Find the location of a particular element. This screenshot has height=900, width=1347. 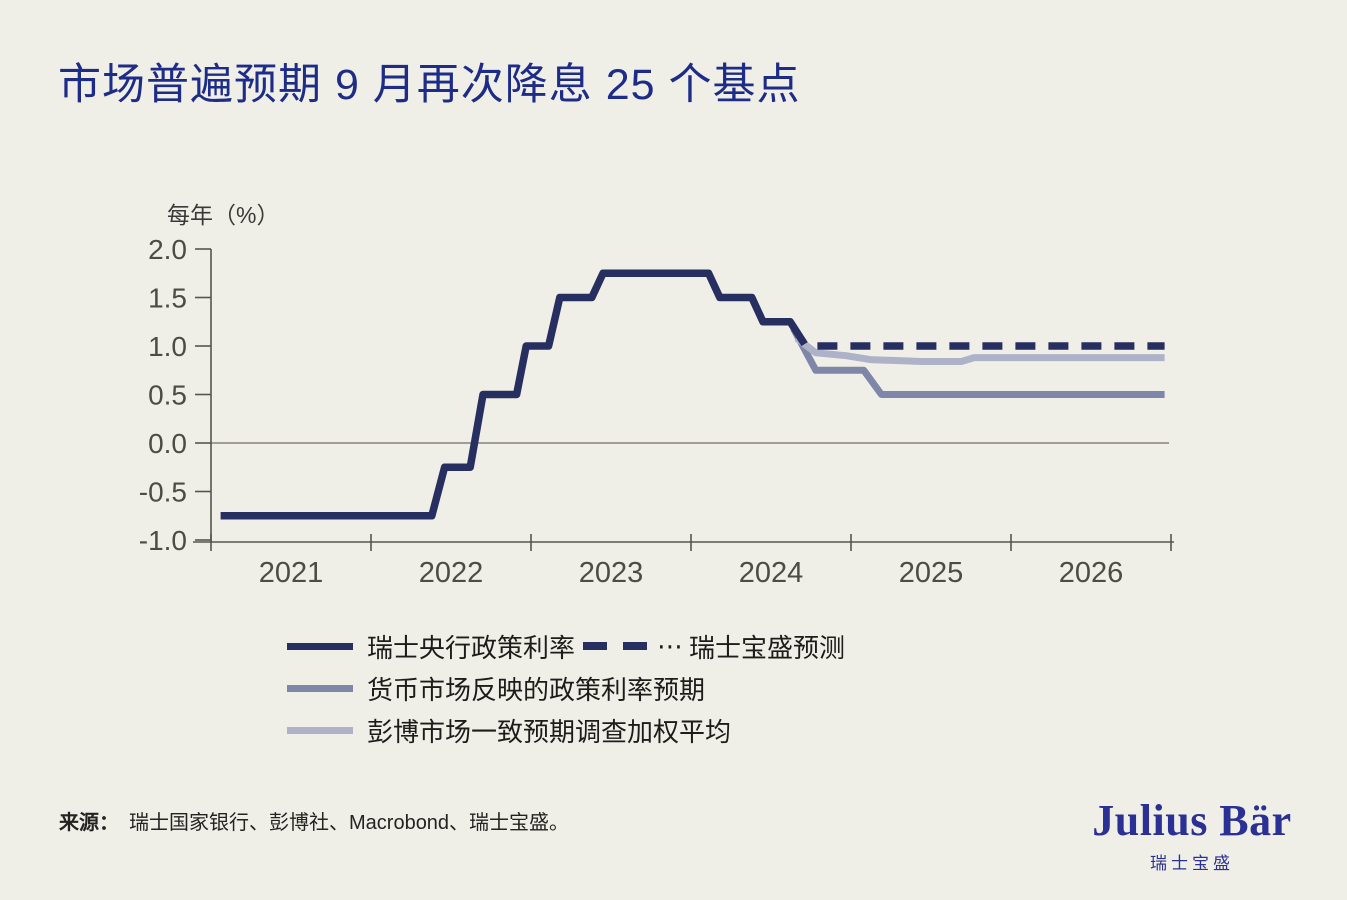

y-axis-tick-label: 0.5 is located at coordinates (167, 395).